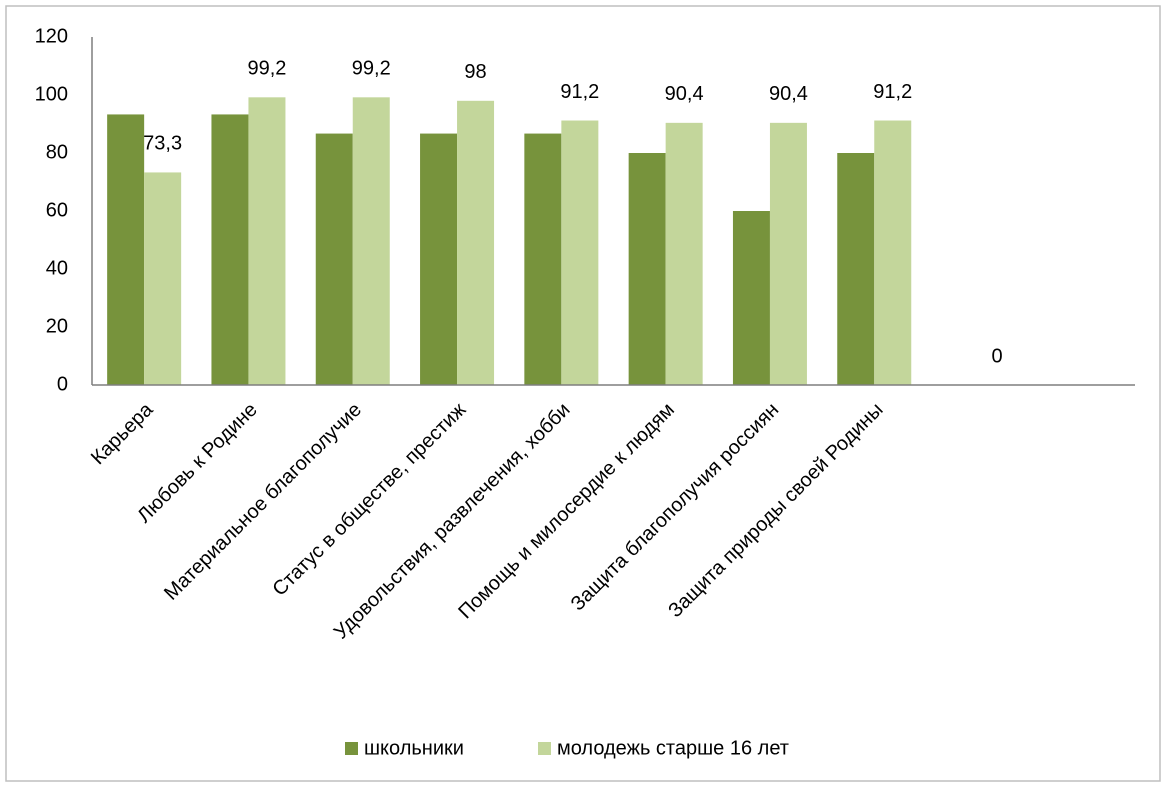  What do you see at coordinates (62, 384) in the screenshot?
I see `y-tick-label: 0` at bounding box center [62, 384].